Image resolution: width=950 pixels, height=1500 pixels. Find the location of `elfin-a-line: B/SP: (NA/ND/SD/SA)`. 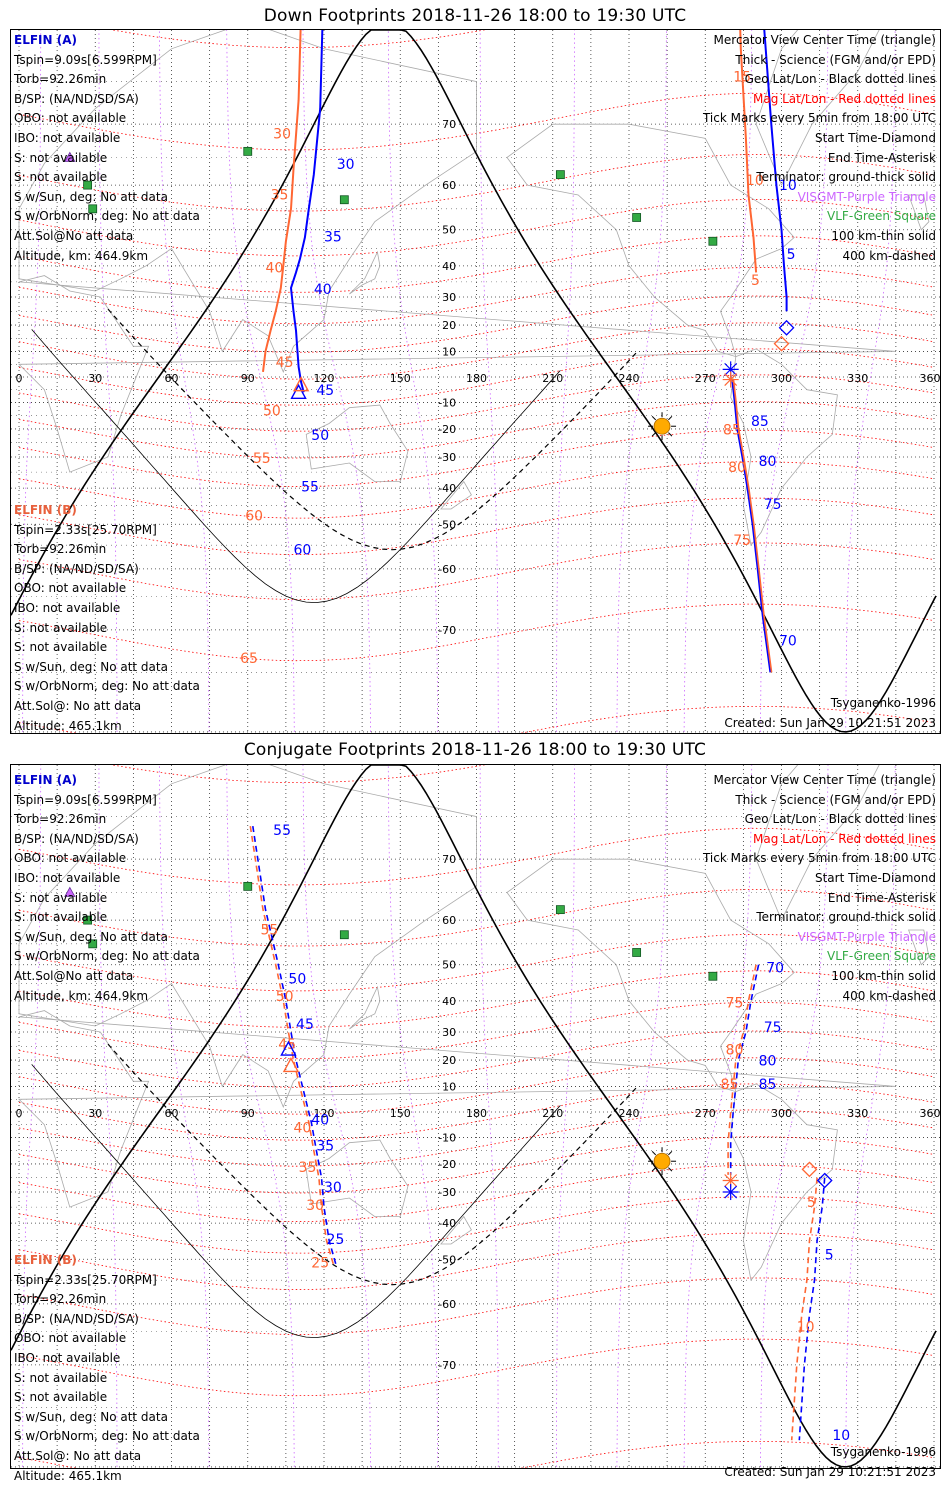

elfin-a-line: B/SP: (NA/ND/SD/SA) is located at coordinates (76, 838).